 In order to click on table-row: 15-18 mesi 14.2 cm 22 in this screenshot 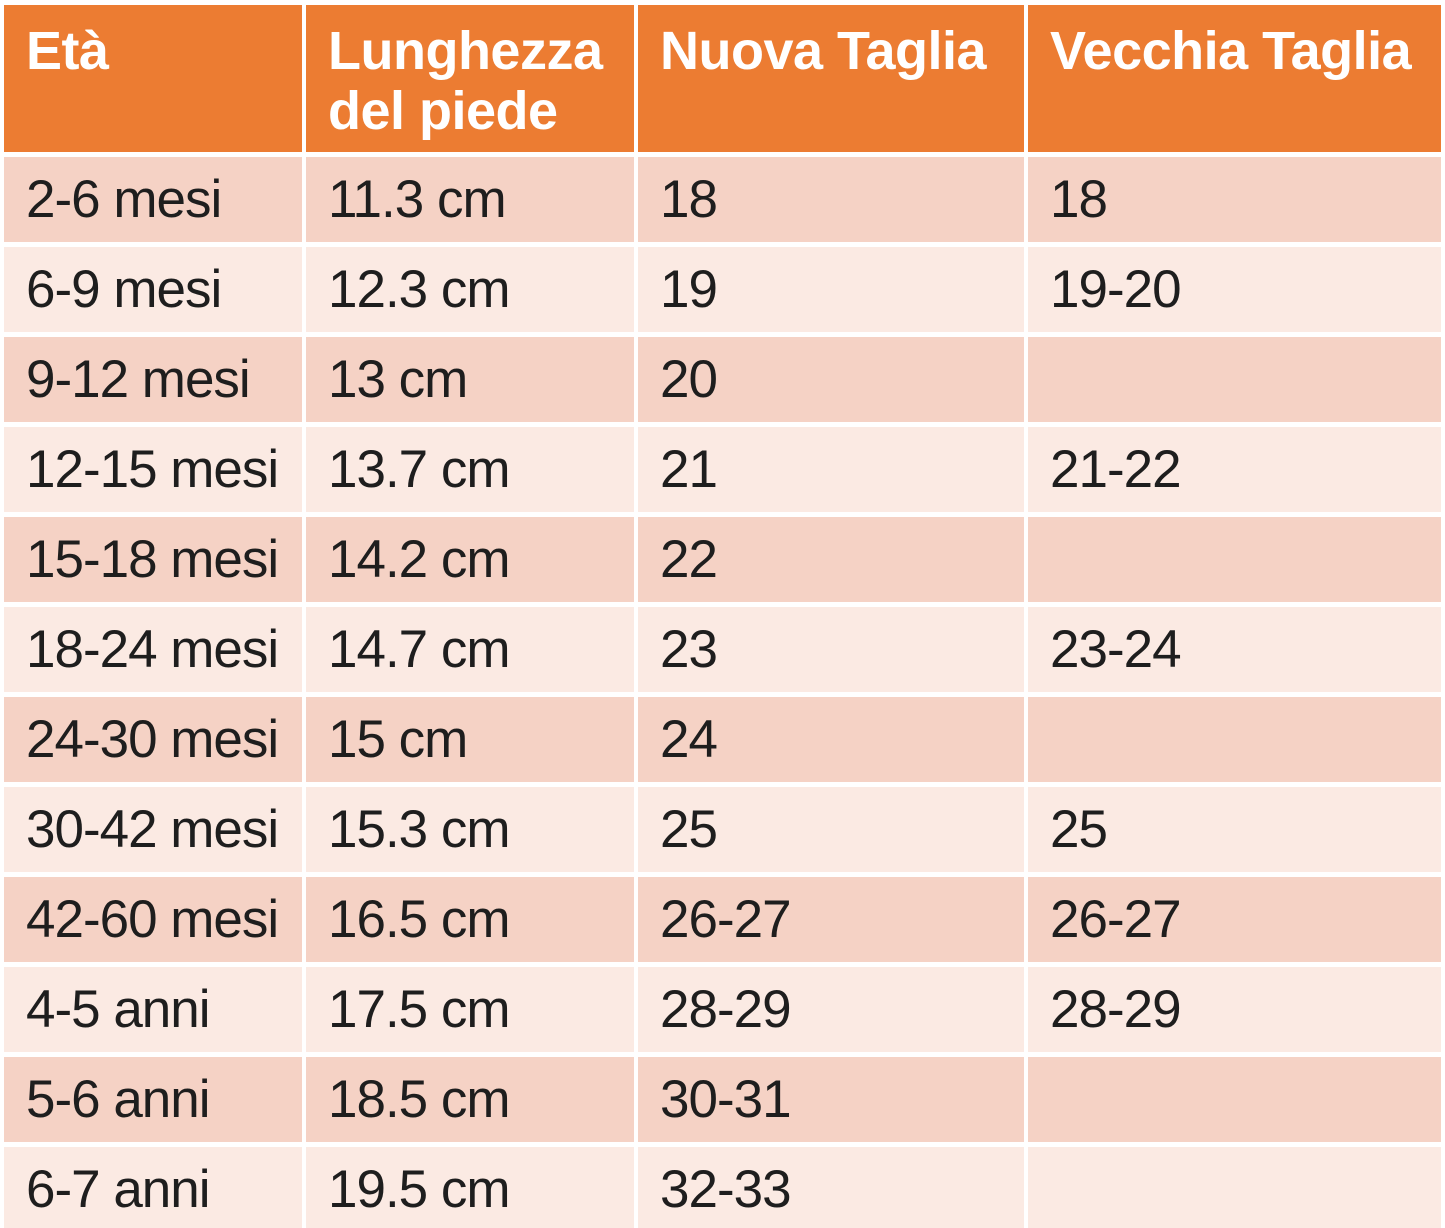, I will do `click(722, 559)`.